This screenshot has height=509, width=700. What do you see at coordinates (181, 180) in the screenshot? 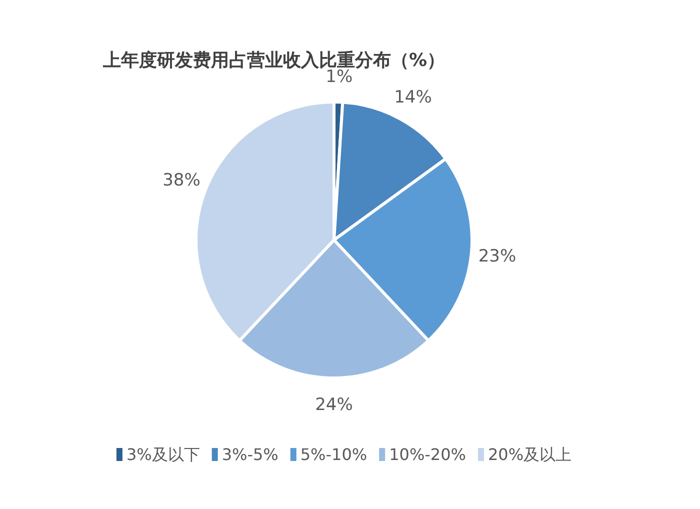
I see `data-label: 38%` at bounding box center [181, 180].